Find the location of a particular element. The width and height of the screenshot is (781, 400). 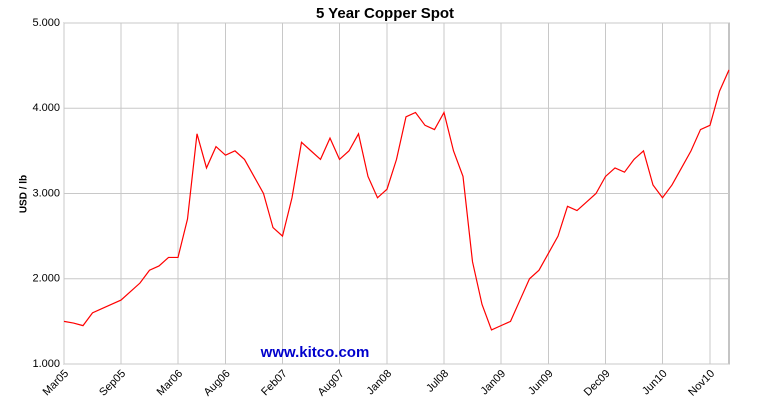

watermark: www.kitco.com is located at coordinates (315, 352).